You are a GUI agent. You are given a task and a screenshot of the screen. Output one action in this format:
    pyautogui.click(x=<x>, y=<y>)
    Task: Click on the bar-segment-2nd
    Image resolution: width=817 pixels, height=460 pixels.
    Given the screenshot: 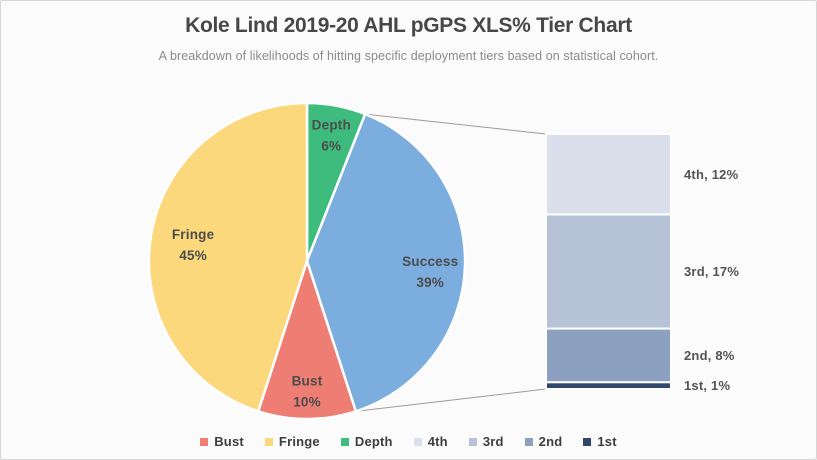 What is the action you would take?
    pyautogui.click(x=608, y=355)
    